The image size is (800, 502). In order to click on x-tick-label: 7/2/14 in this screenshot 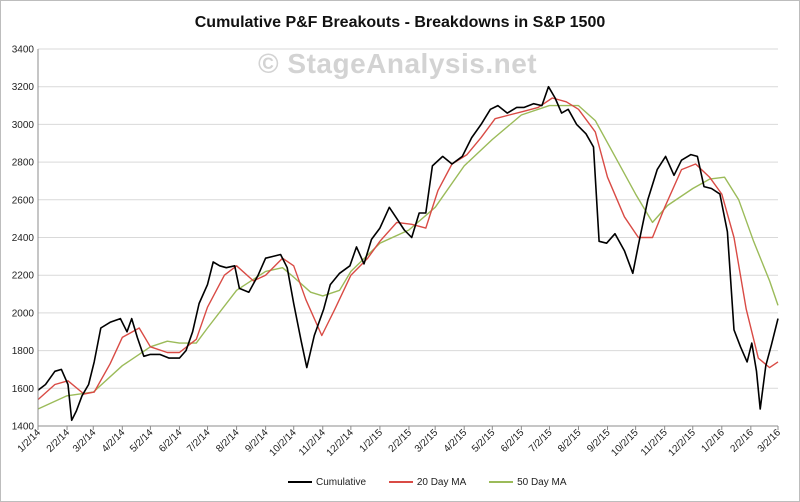, I will do `click(199, 441)`.